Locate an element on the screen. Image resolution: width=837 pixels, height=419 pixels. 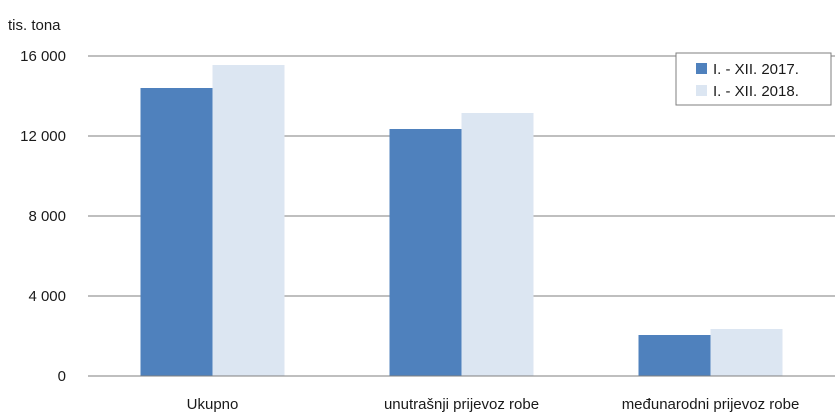
y-tick-label: 4 000 is located at coordinates (47, 296).